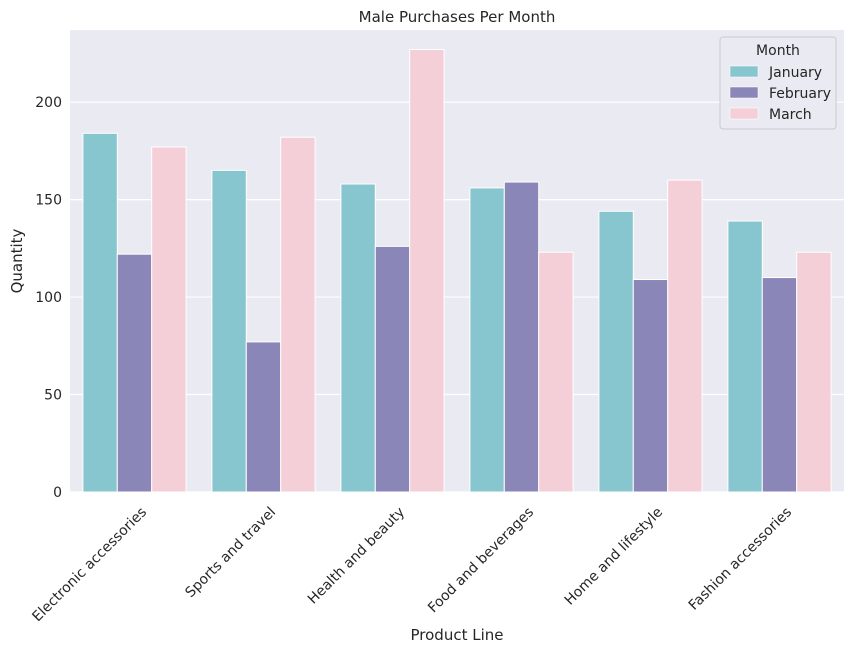 The image size is (854, 653). What do you see at coordinates (48, 103) in the screenshot?
I see `y-tick-label: 200` at bounding box center [48, 103].